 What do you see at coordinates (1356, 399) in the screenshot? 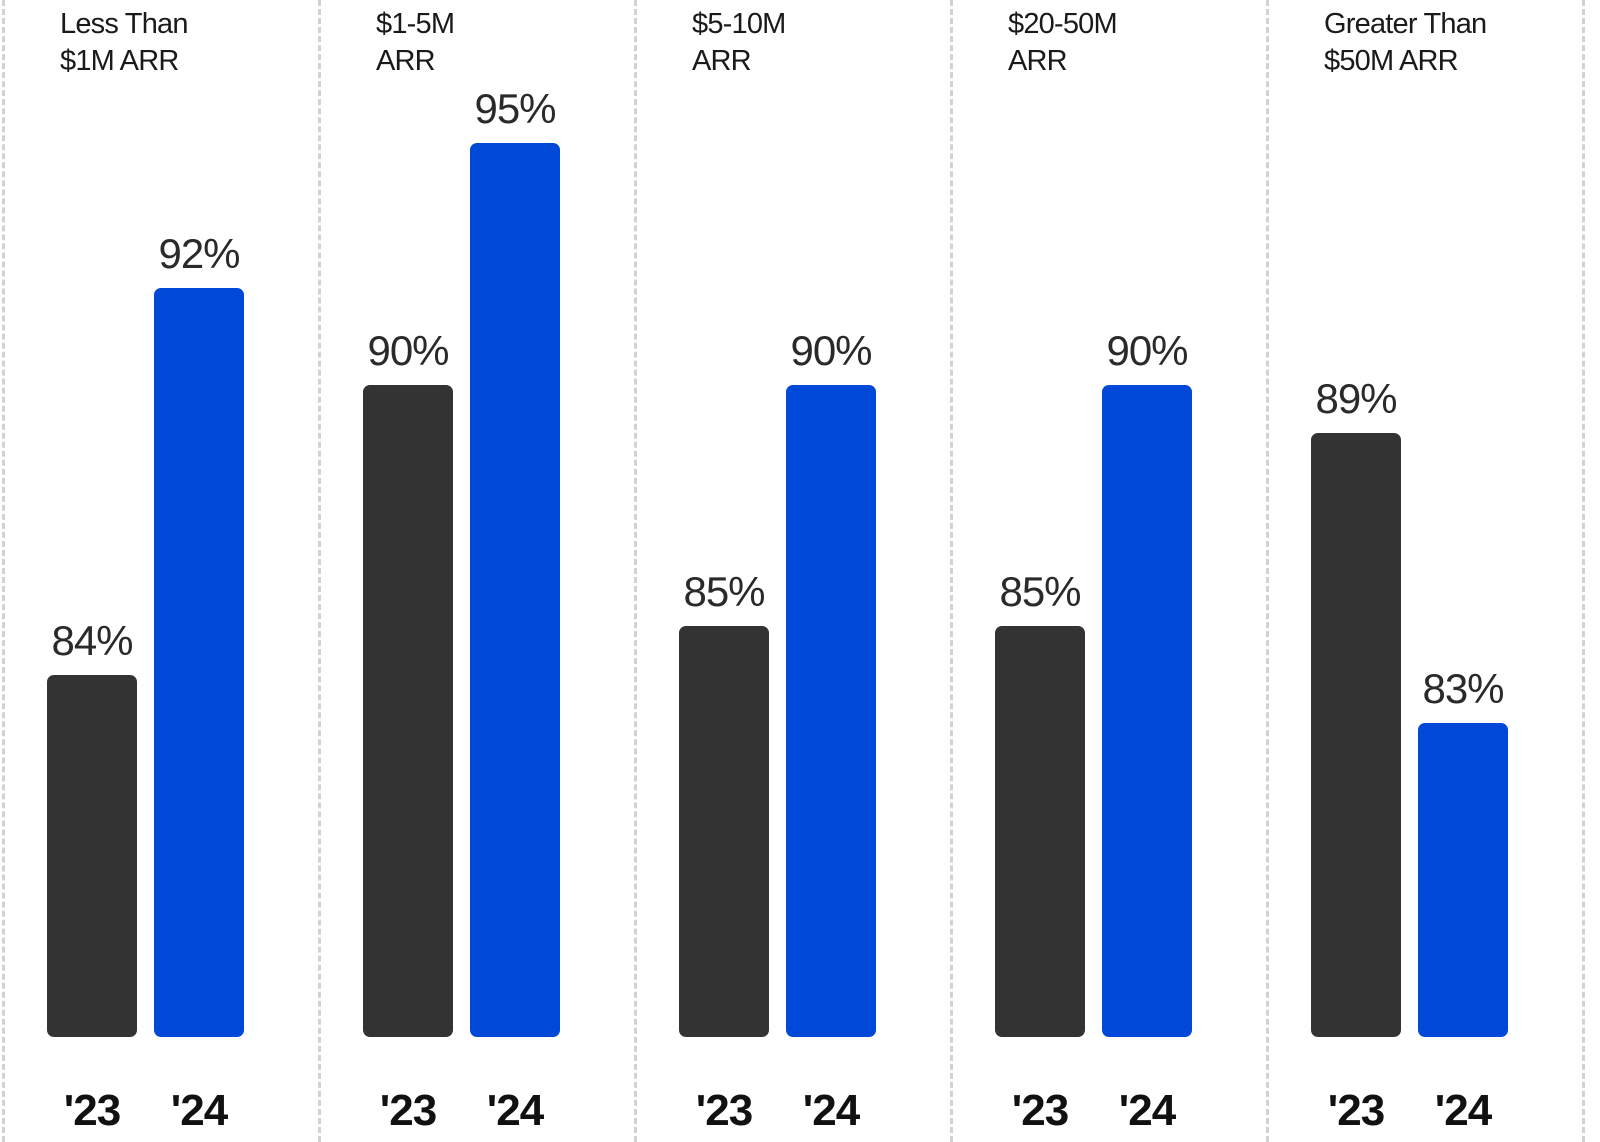
I see `value-label: 89%` at bounding box center [1356, 399].